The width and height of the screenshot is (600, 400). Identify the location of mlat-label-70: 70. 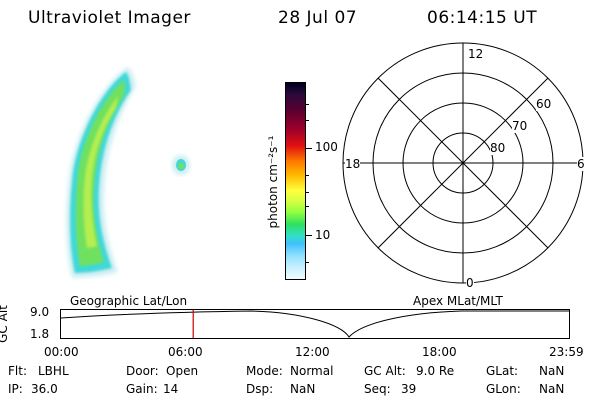
(520, 126).